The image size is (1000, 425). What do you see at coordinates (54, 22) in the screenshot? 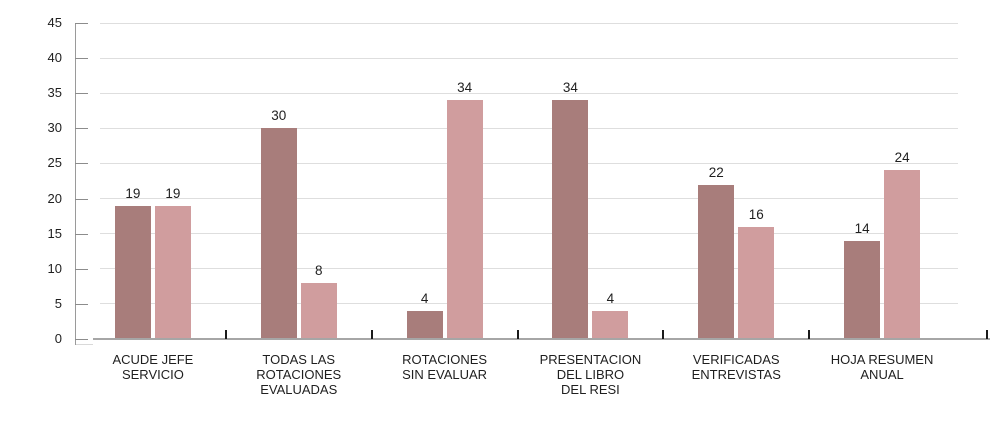
I see `y-axis-tick-label: 45` at bounding box center [54, 22].